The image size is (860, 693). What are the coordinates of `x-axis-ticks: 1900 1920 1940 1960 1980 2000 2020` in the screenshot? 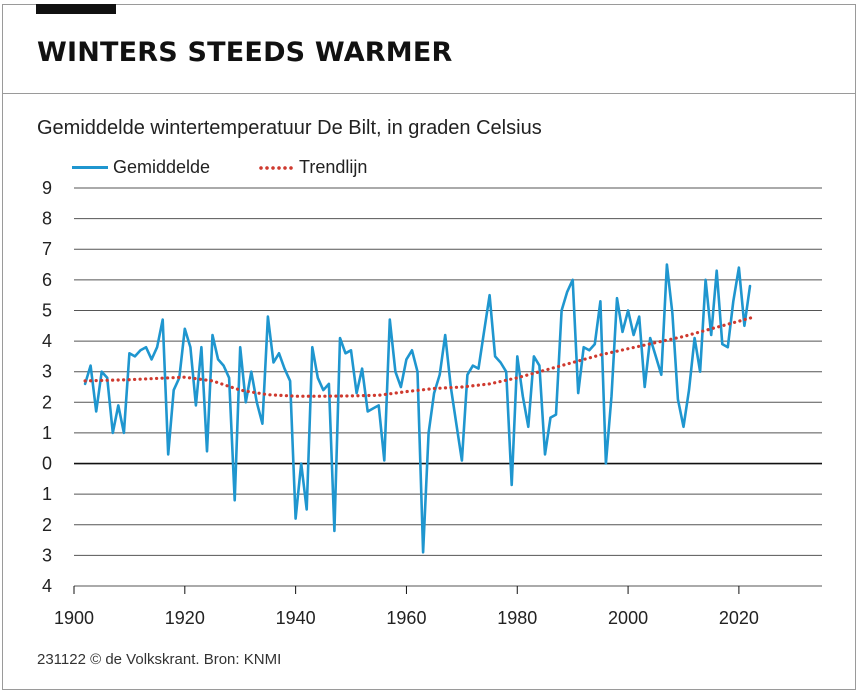 It's located at (406, 607).